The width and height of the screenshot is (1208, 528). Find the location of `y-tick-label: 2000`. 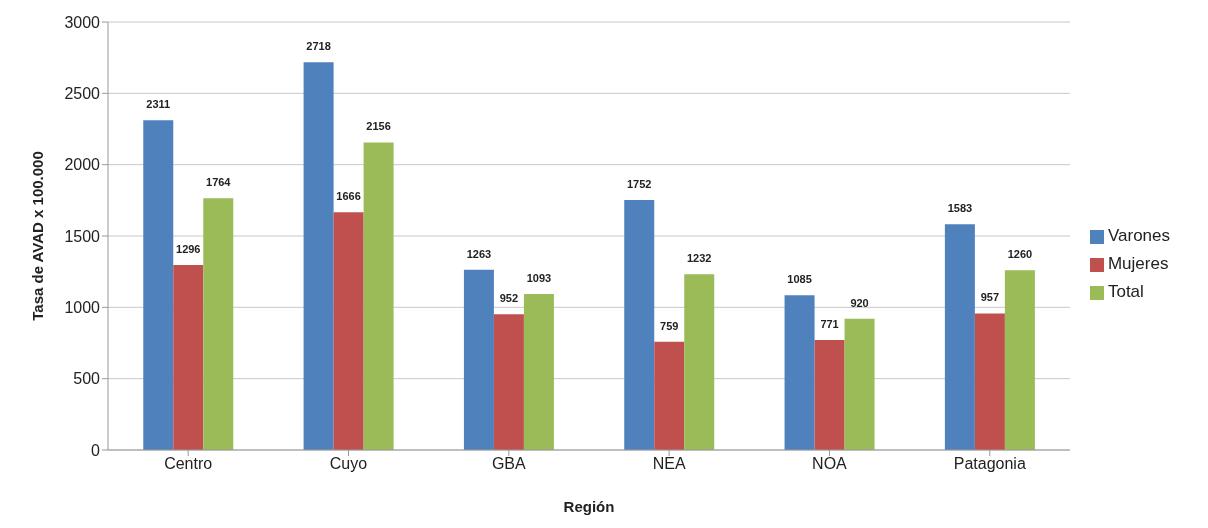

y-tick-label: 2000 is located at coordinates (82, 165).